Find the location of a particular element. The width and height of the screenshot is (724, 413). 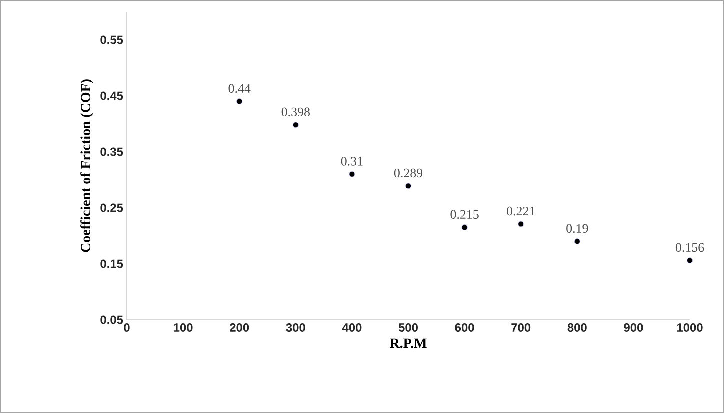

x-tick-label: 100 is located at coordinates (183, 328).